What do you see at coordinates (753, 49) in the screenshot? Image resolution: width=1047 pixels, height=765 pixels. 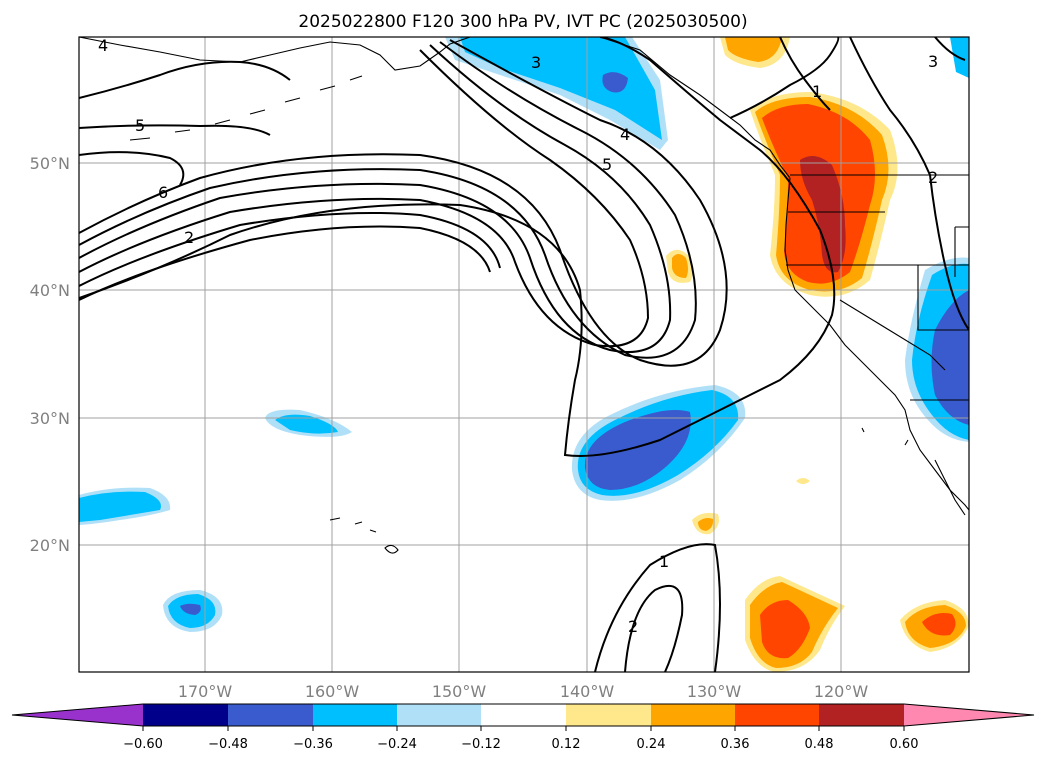 I see `ivt-positive-region-top-core` at bounding box center [753, 49].